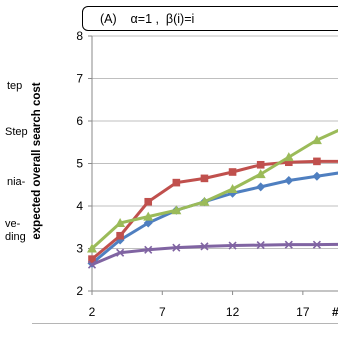 Image resolution: width=338 pixels, height=339 pixels. What do you see at coordinates (16, 132) in the screenshot?
I see `legend-fragment-2: Step` at bounding box center [16, 132].